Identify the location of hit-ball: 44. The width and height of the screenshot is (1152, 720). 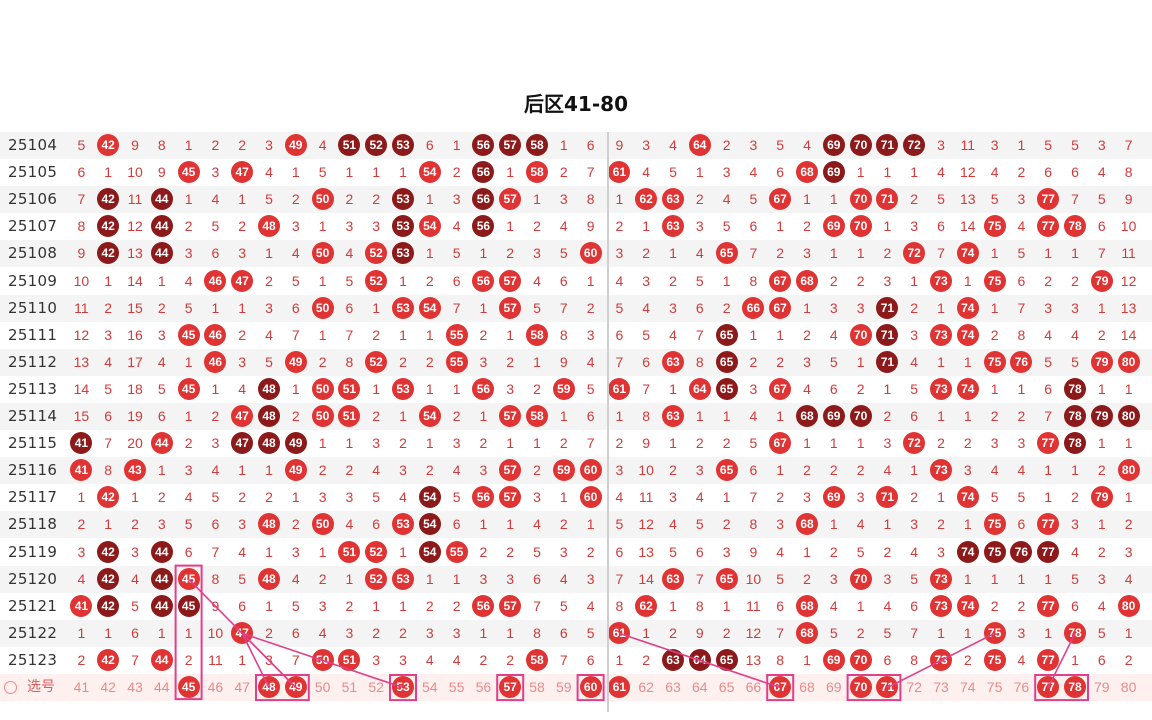
(161, 578).